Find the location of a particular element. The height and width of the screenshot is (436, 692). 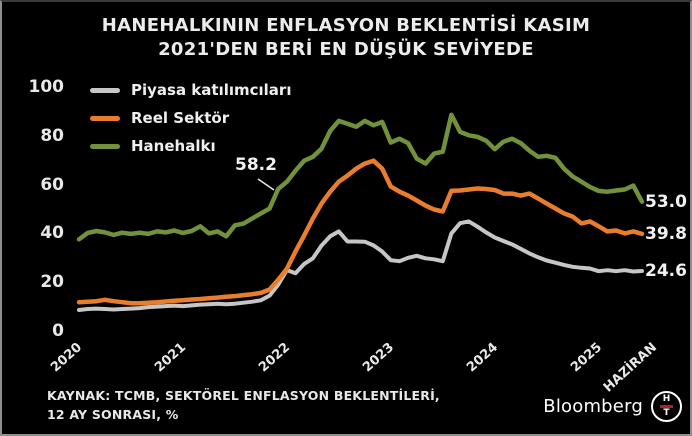

ht-monogram-redbar is located at coordinates (666, 406).